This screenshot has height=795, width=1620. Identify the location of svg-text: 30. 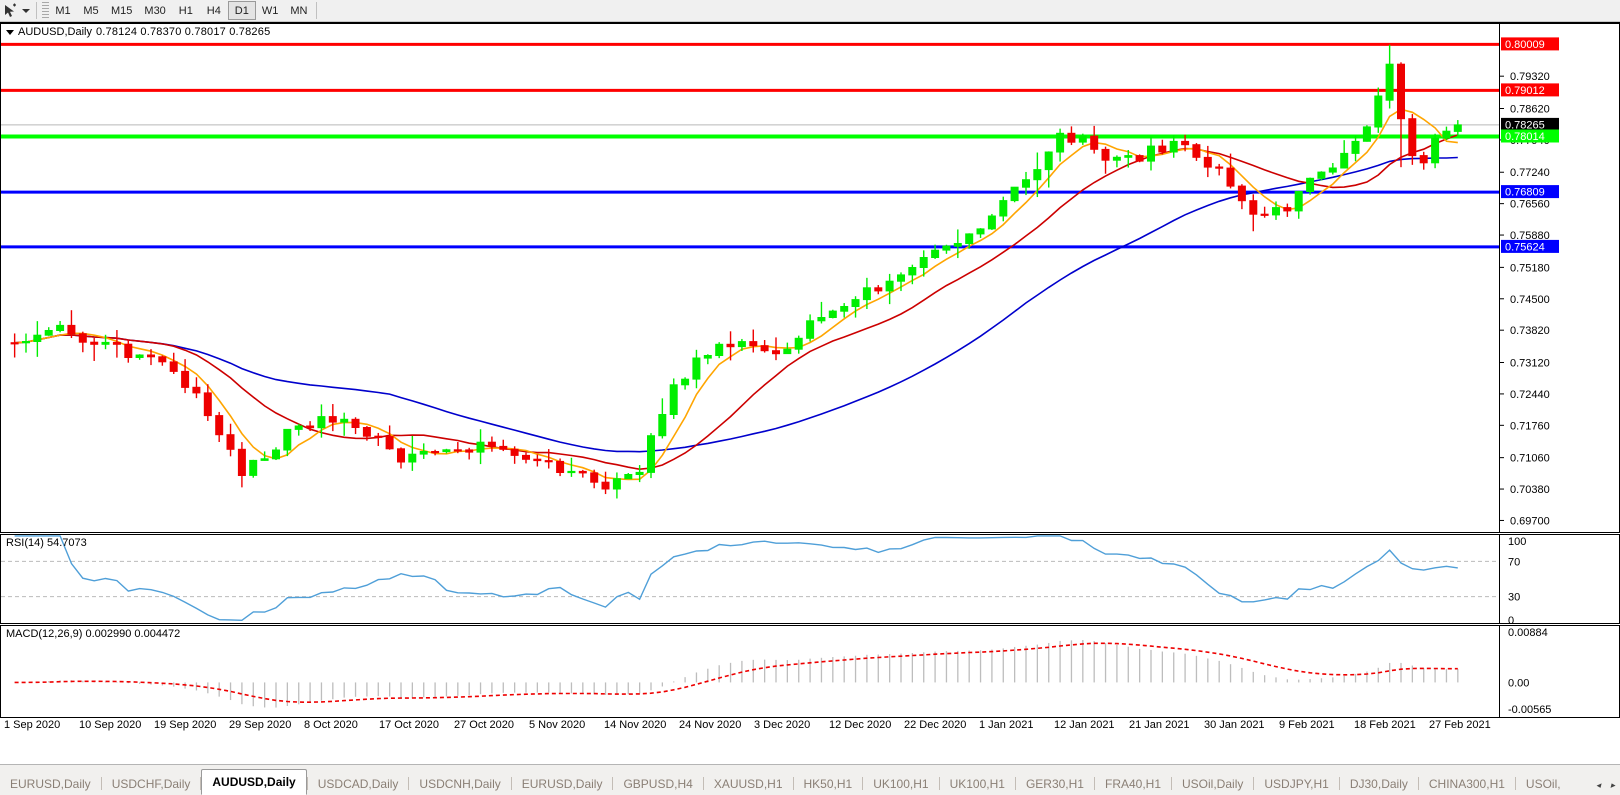
(1514, 598).